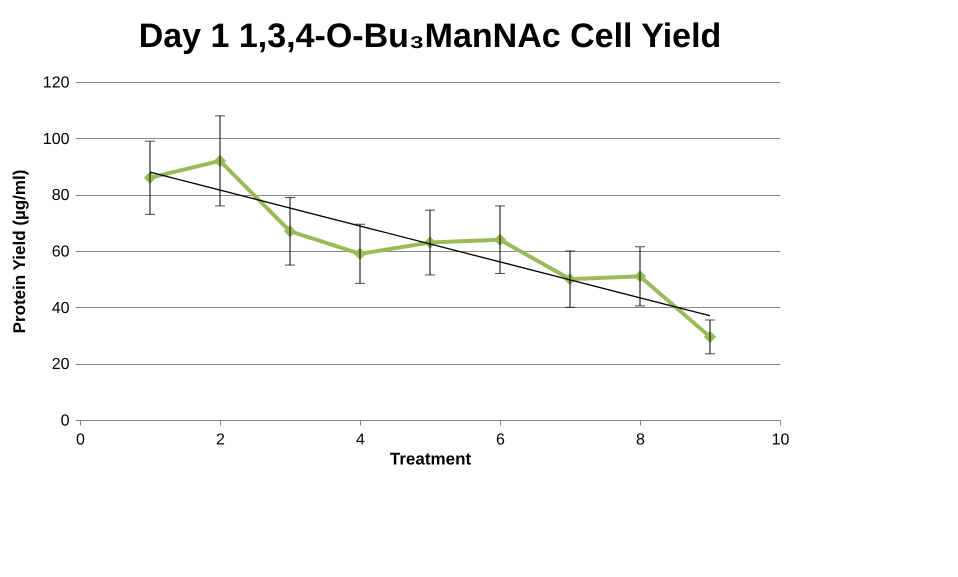  Describe the element at coordinates (61, 195) in the screenshot. I see `y-tick-label: 80` at that location.